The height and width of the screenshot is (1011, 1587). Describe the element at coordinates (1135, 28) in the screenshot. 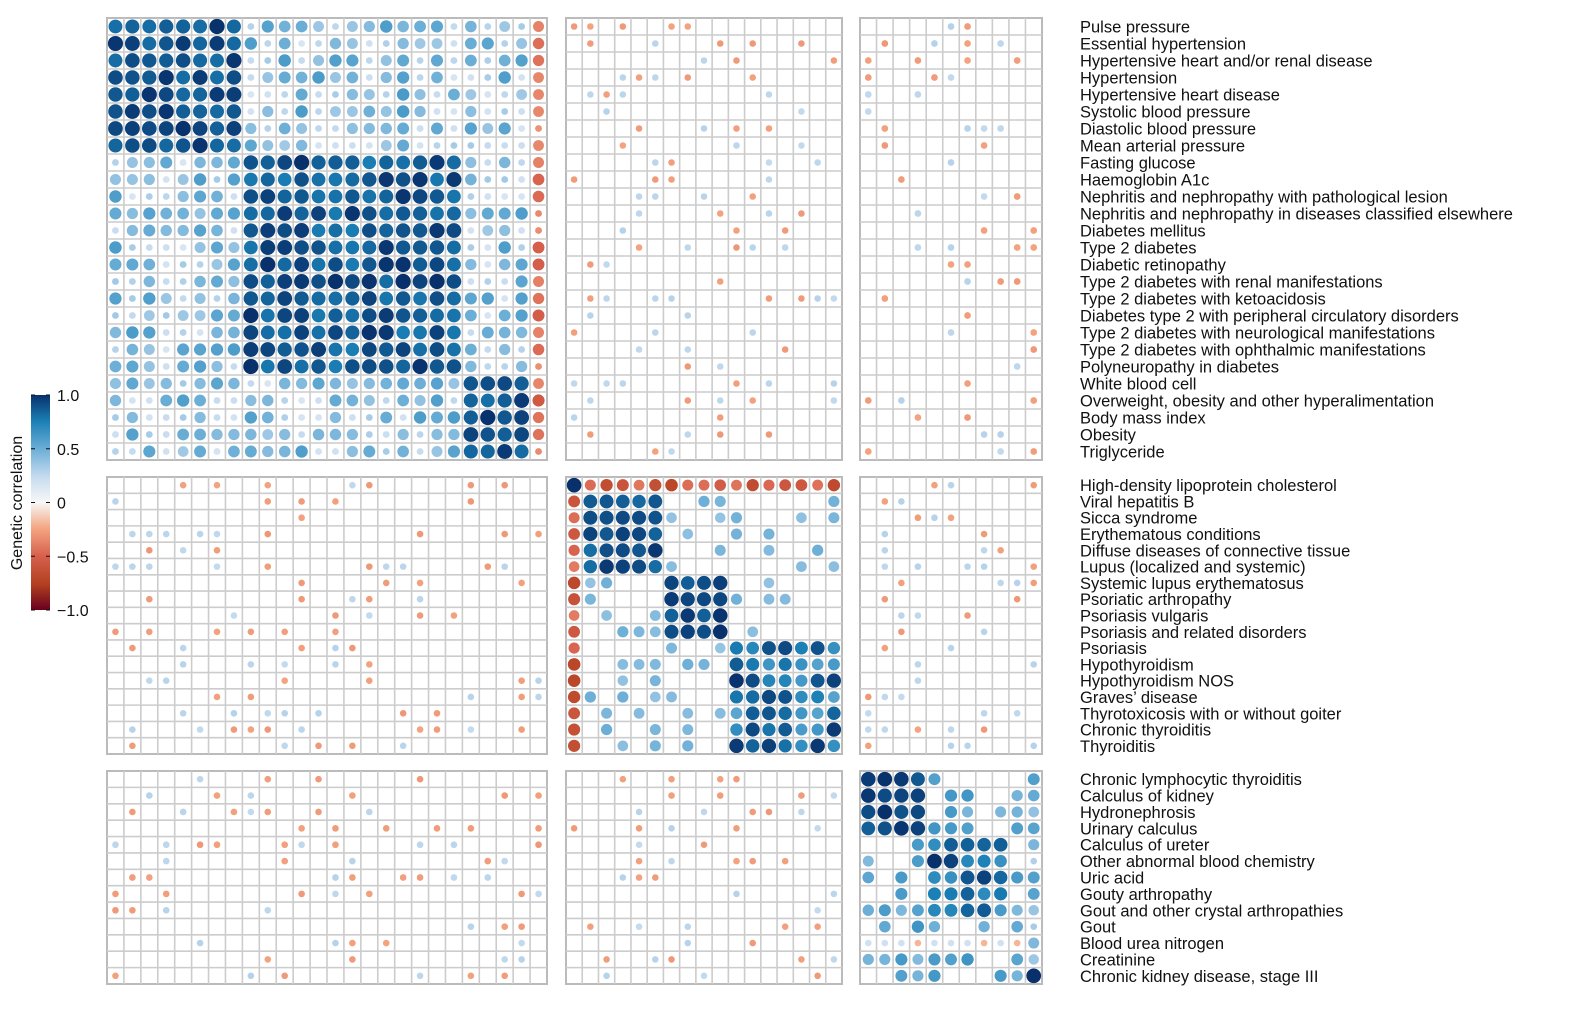

I see `row-label: Pulse pressure` at that location.